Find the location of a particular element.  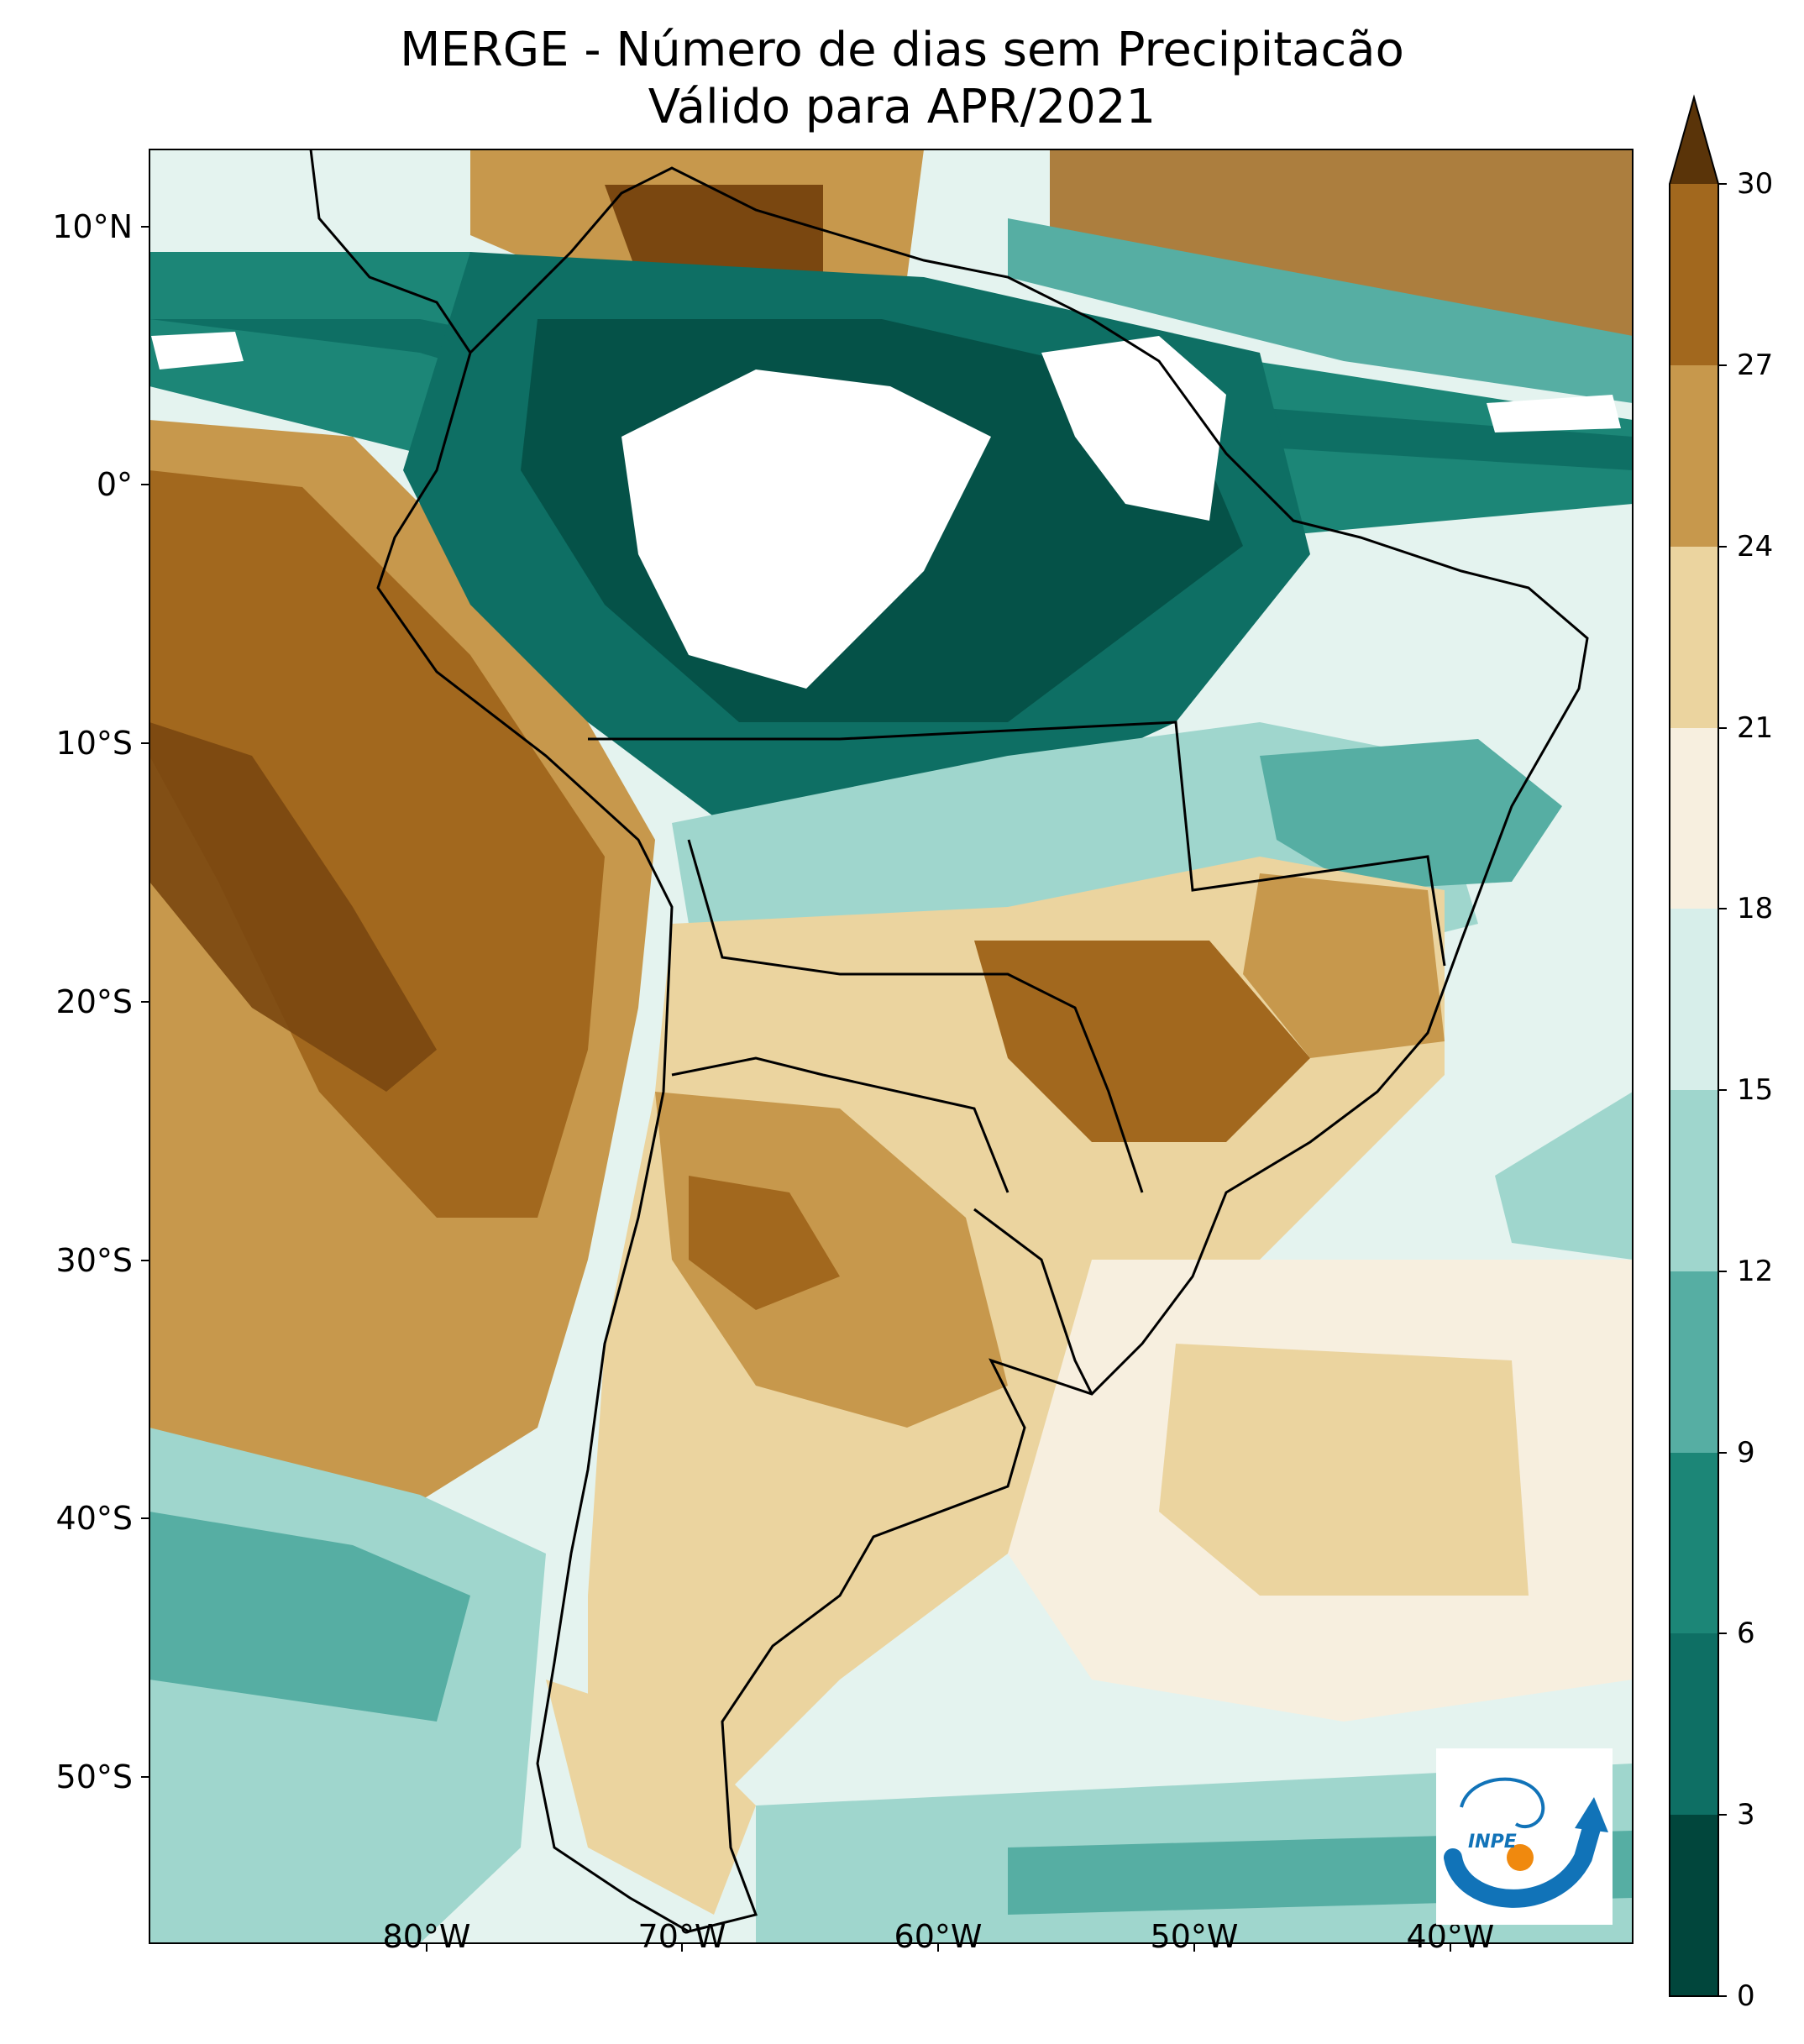

colorbar-label-15: 15 is located at coordinates (1755, 1090).